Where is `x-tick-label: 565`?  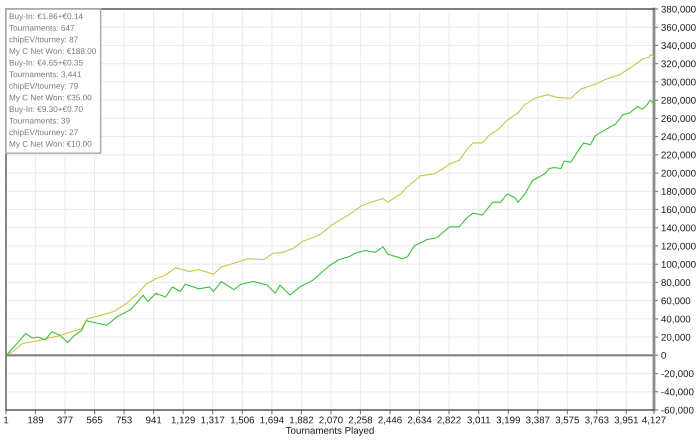 x-tick-label: 565 is located at coordinates (94, 420).